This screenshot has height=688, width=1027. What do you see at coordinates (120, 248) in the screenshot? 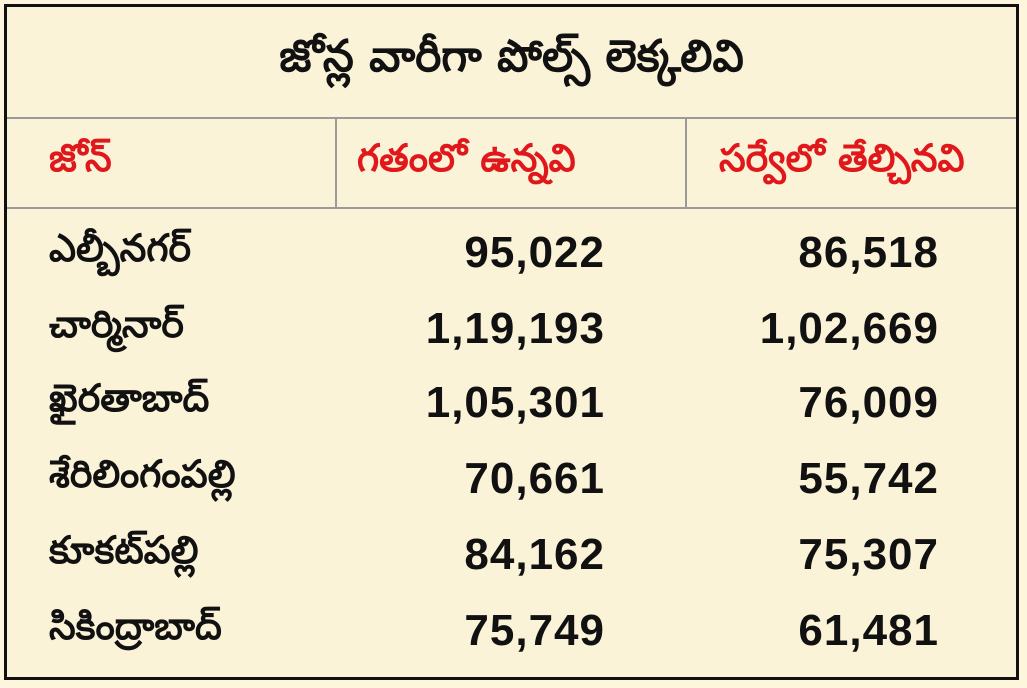
I see `zone-name: ఎల్బీనగర్` at bounding box center [120, 248].